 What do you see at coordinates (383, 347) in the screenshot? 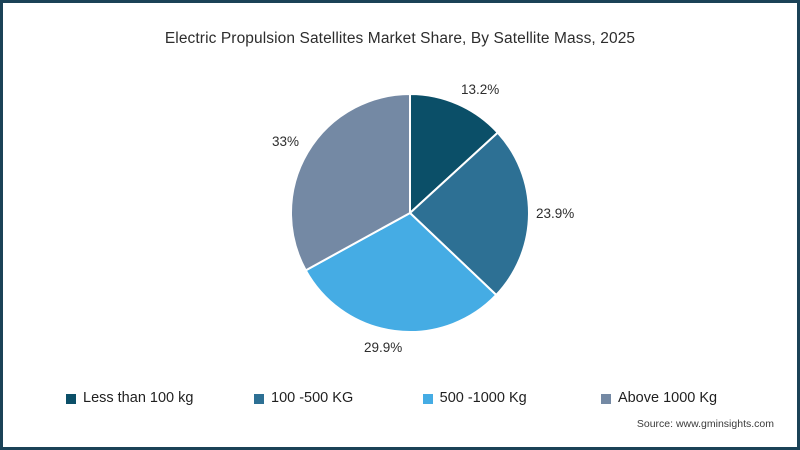
I see `pie-slice-label-2: 29.9%` at bounding box center [383, 347].